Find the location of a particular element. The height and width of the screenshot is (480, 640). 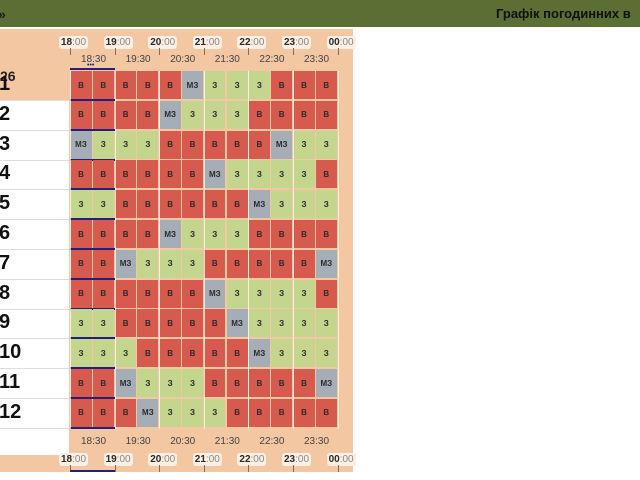

group-label-3: 3 is located at coordinates (5, 143).